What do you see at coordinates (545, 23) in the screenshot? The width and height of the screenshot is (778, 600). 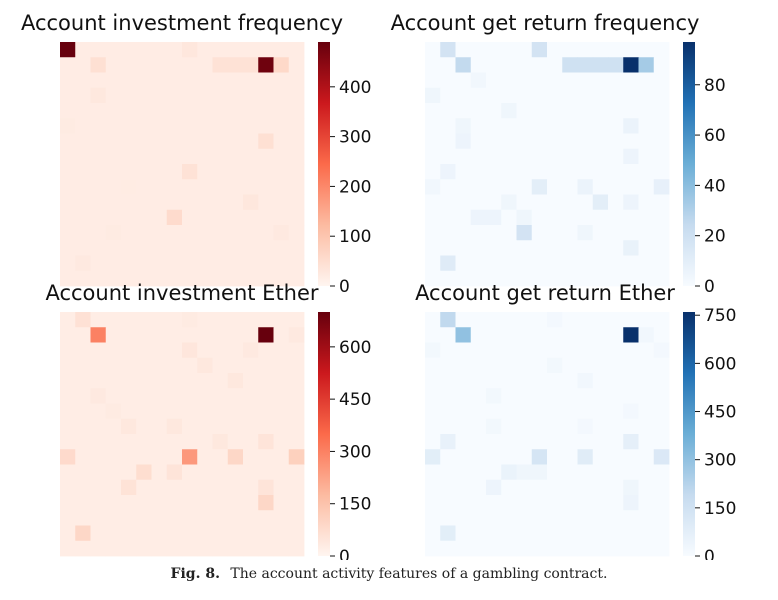 I see `panel-title: Account get return frequency` at bounding box center [545, 23].